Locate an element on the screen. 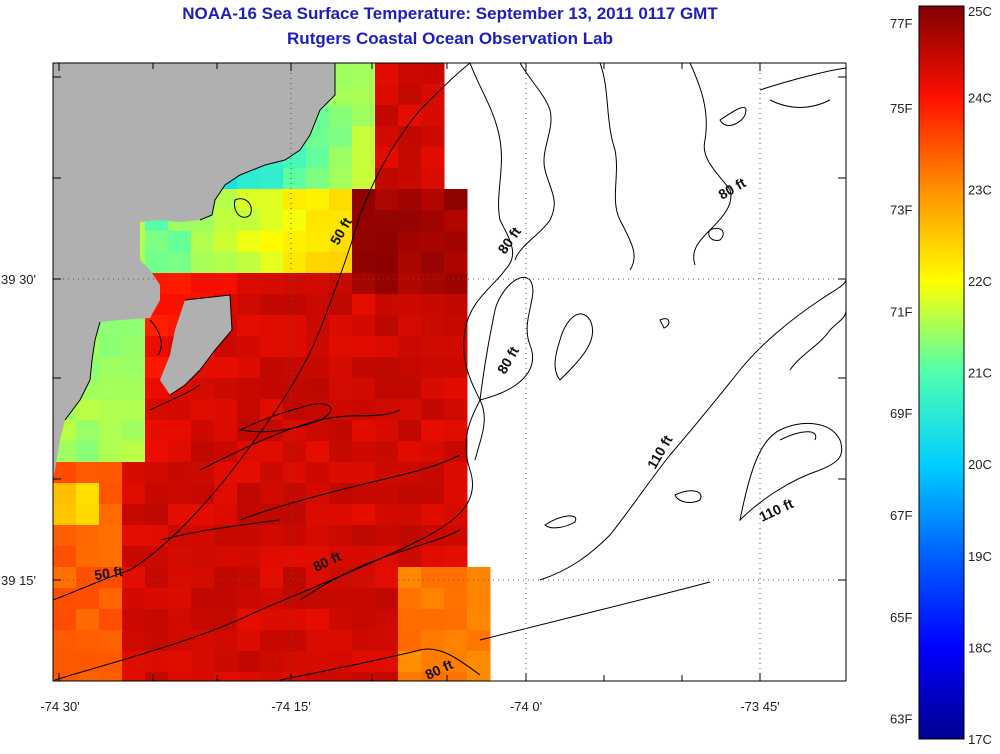  legend-fahrenheit-label: 63F is located at coordinates (901, 719).